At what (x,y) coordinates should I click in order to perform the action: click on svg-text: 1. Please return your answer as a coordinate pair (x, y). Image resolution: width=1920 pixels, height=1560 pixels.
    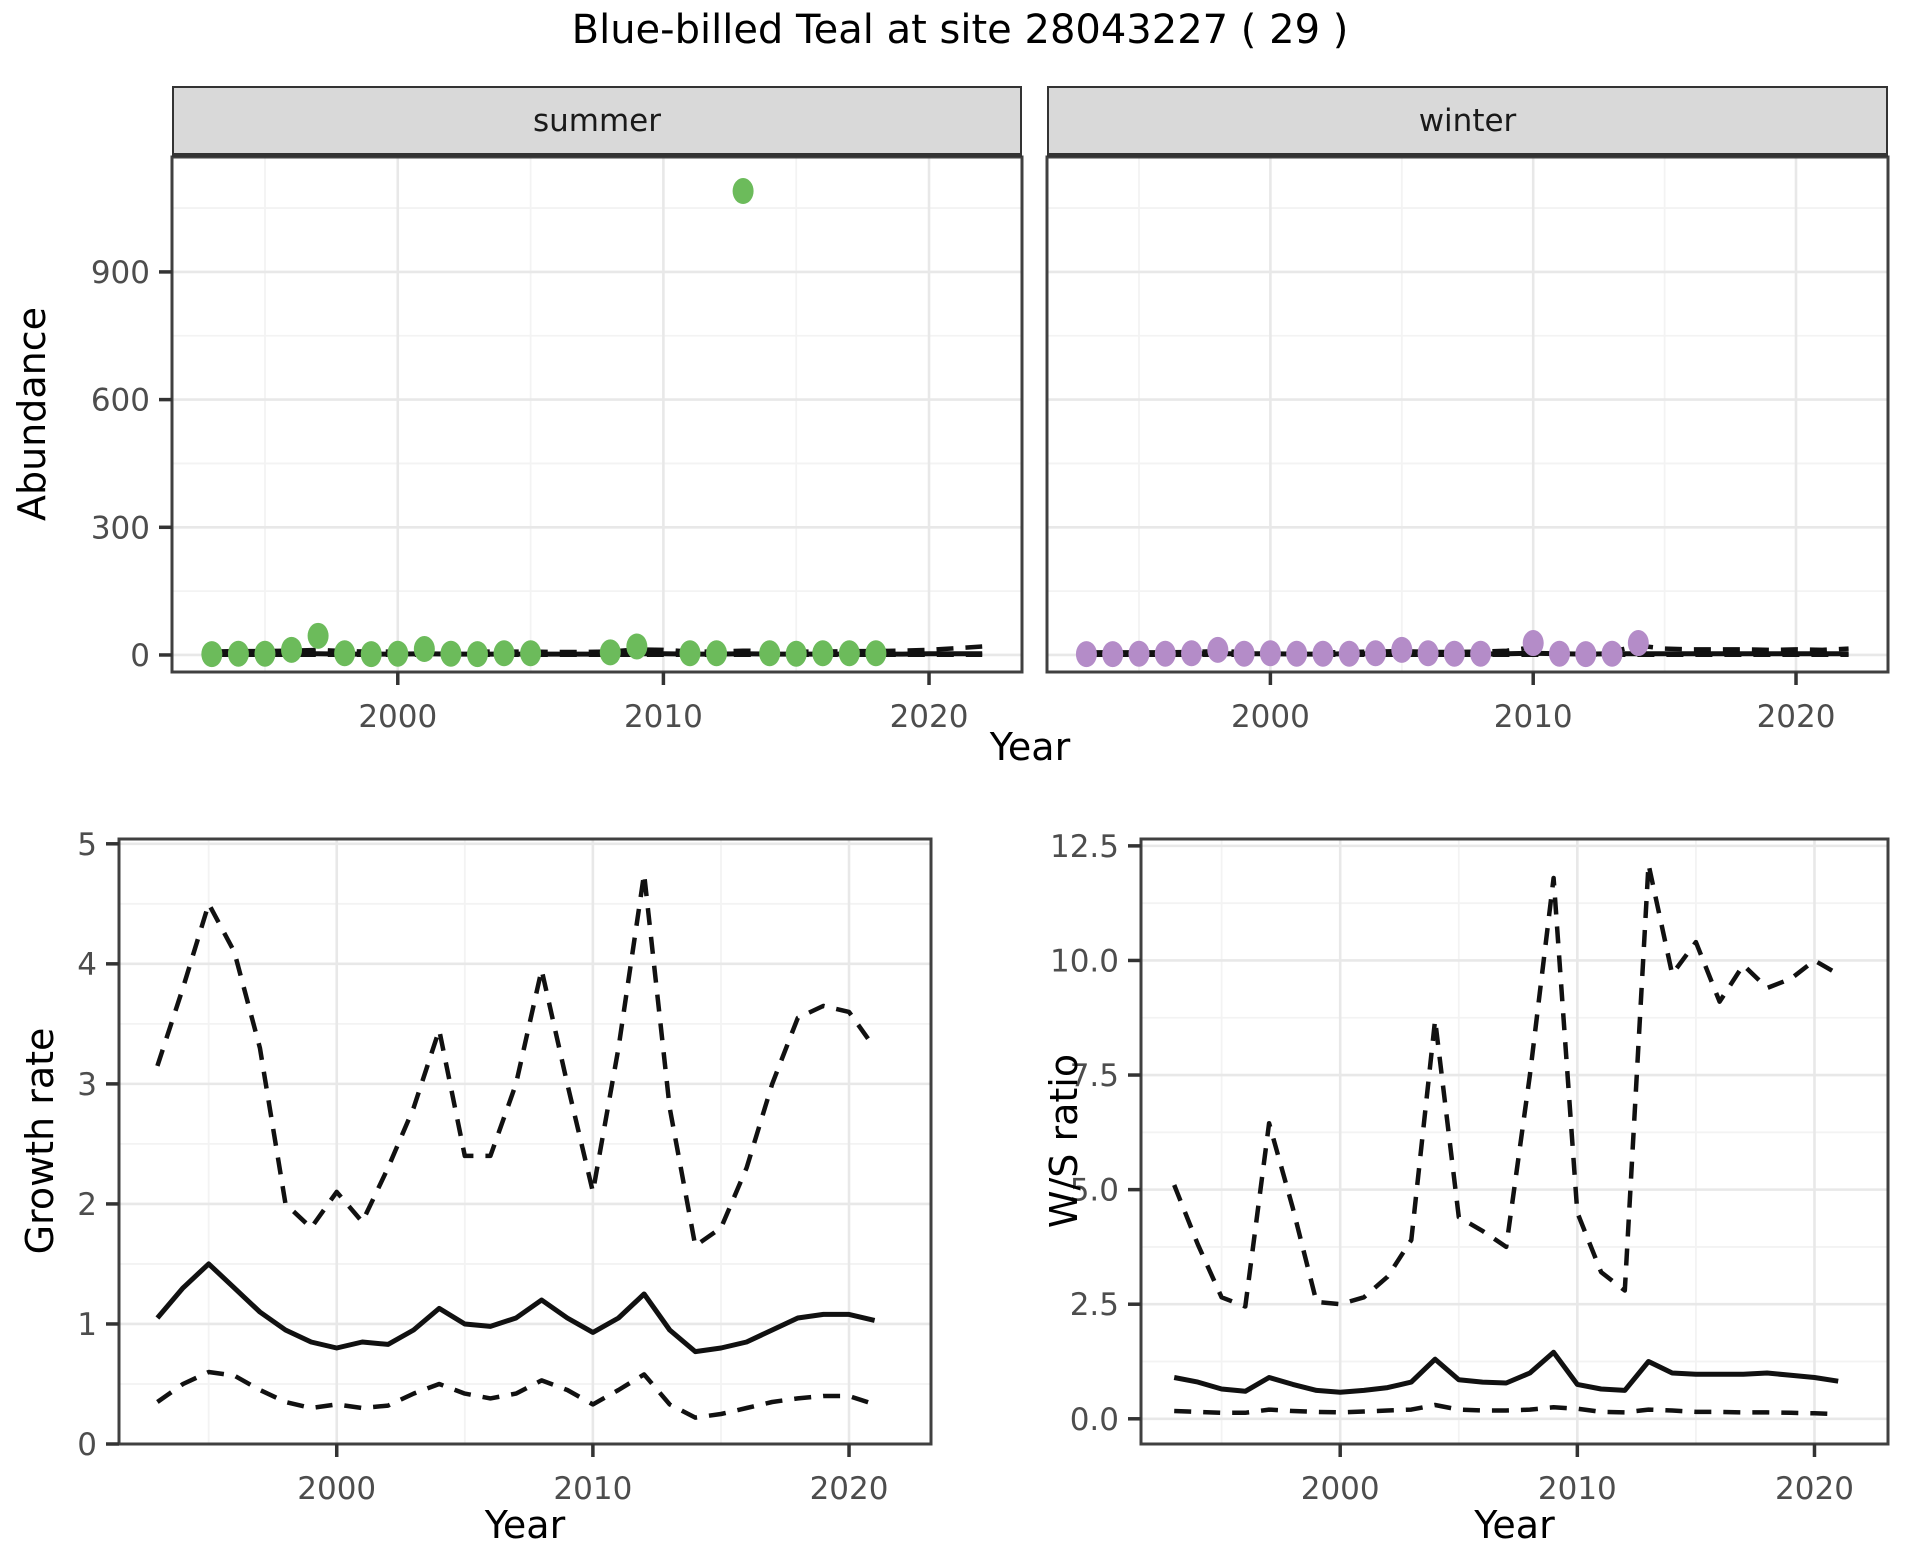
    Looking at the image, I should click on (87, 1325).